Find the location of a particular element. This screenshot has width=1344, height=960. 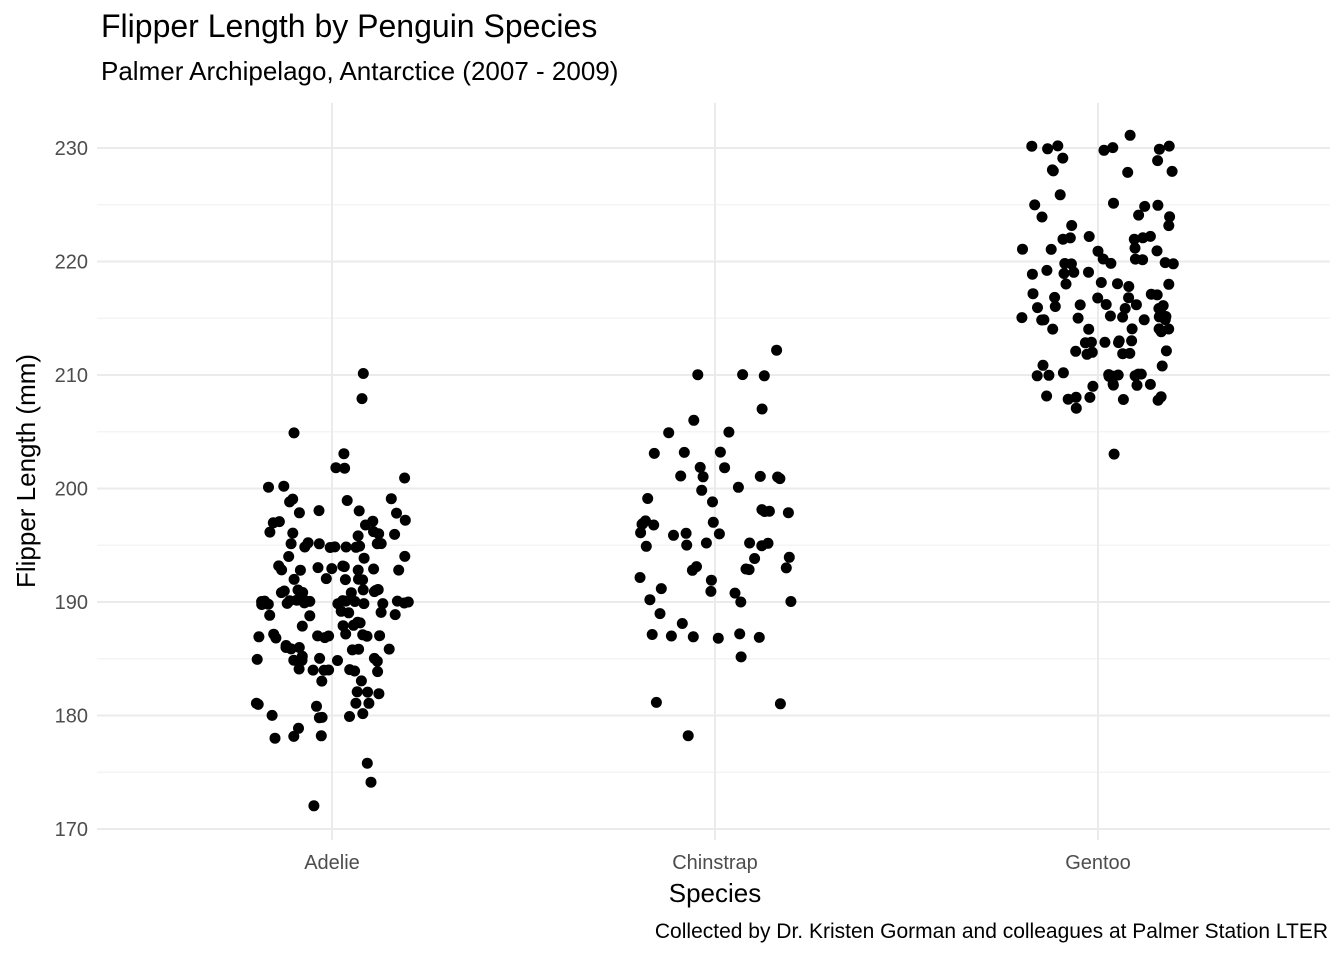

y-tick-label: 190 is located at coordinates (71, 603).